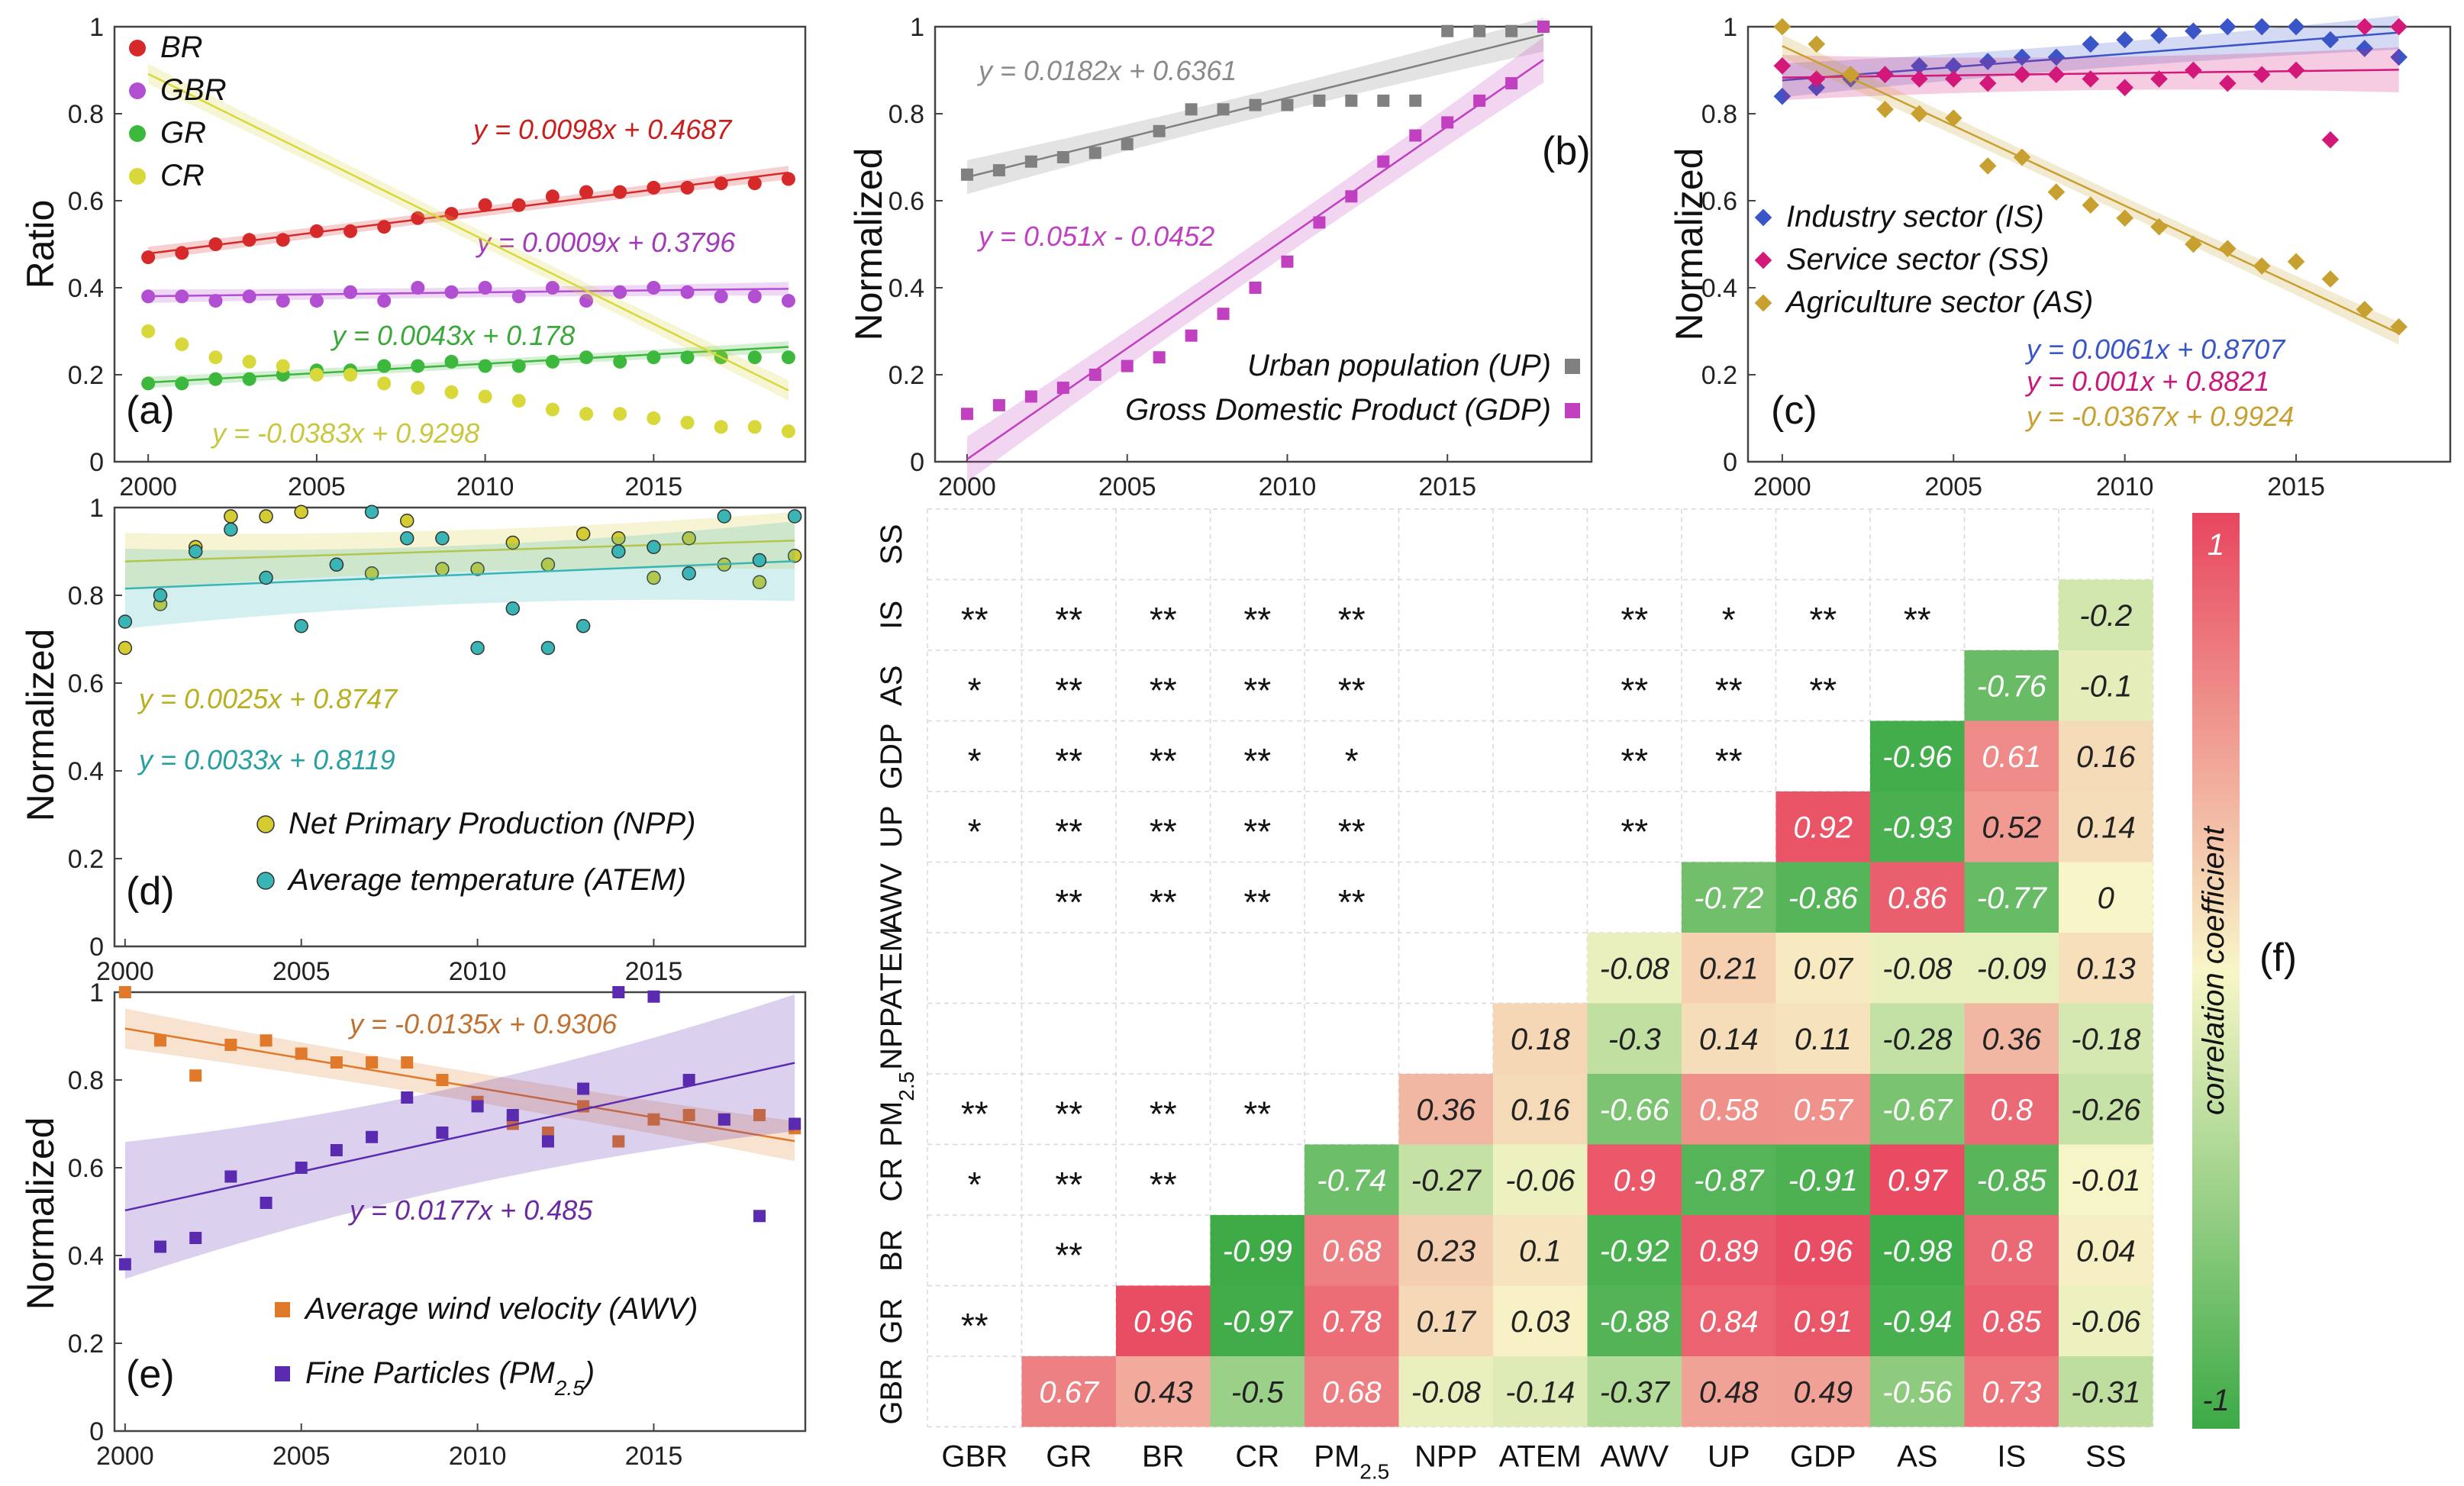 The image size is (2464, 1486). I want to click on fit-equation-br: y = 0.0098x + 0.4687, so click(602, 129).